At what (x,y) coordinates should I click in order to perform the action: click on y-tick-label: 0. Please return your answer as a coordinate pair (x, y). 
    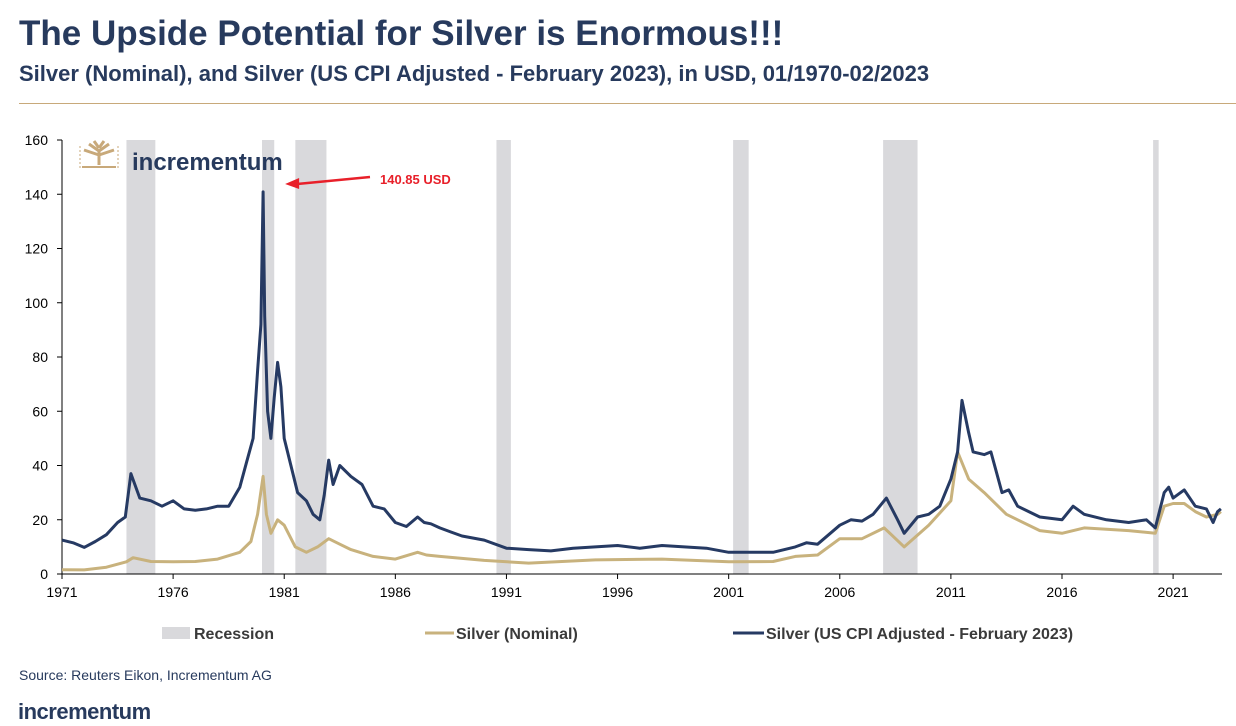
    Looking at the image, I should click on (44, 574).